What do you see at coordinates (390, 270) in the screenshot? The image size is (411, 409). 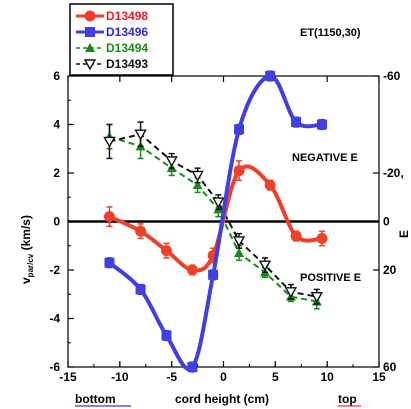 I see `right-tick-label: 20` at bounding box center [390, 270].